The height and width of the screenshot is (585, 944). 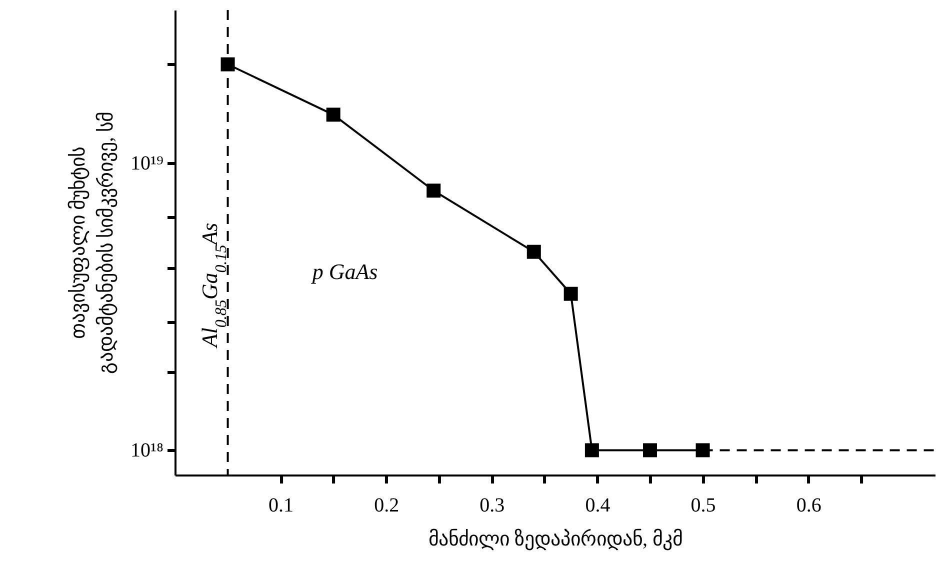 What do you see at coordinates (147, 163) in the screenshot?
I see `y-tick-label: 10¹⁹` at bounding box center [147, 163].